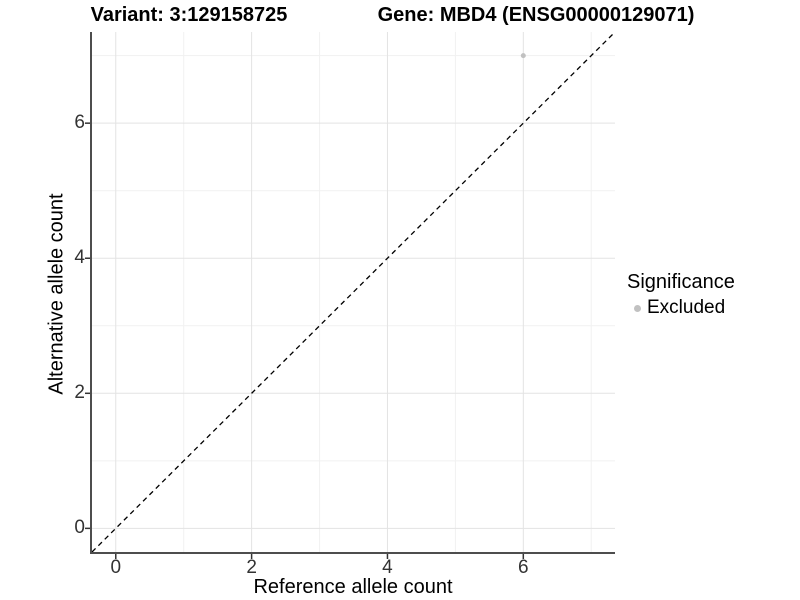 The height and width of the screenshot is (600, 800). I want to click on legend-items: Excluded, so click(681, 308).